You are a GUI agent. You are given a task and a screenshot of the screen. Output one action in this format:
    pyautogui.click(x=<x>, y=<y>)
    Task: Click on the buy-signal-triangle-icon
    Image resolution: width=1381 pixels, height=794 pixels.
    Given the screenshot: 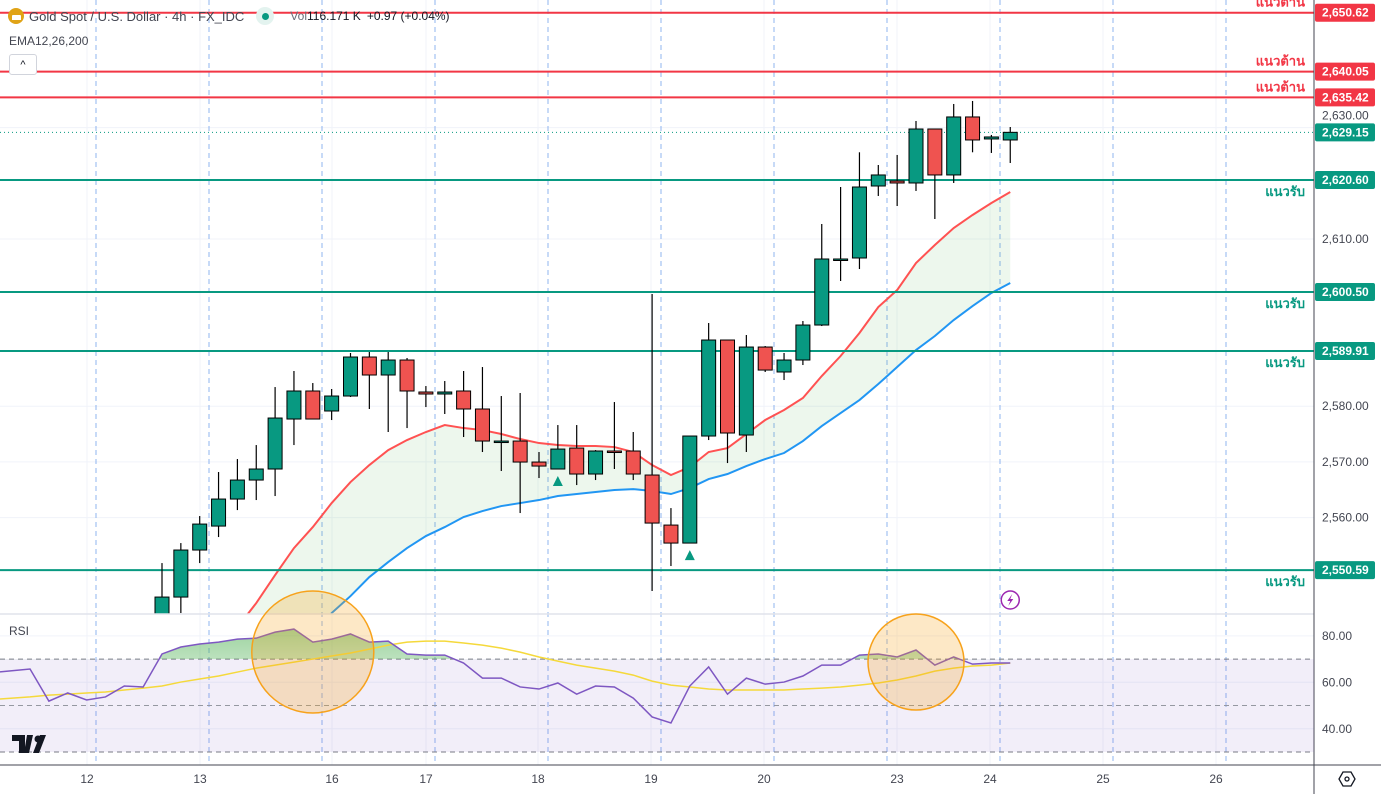 What is the action you would take?
    pyautogui.click(x=557, y=481)
    